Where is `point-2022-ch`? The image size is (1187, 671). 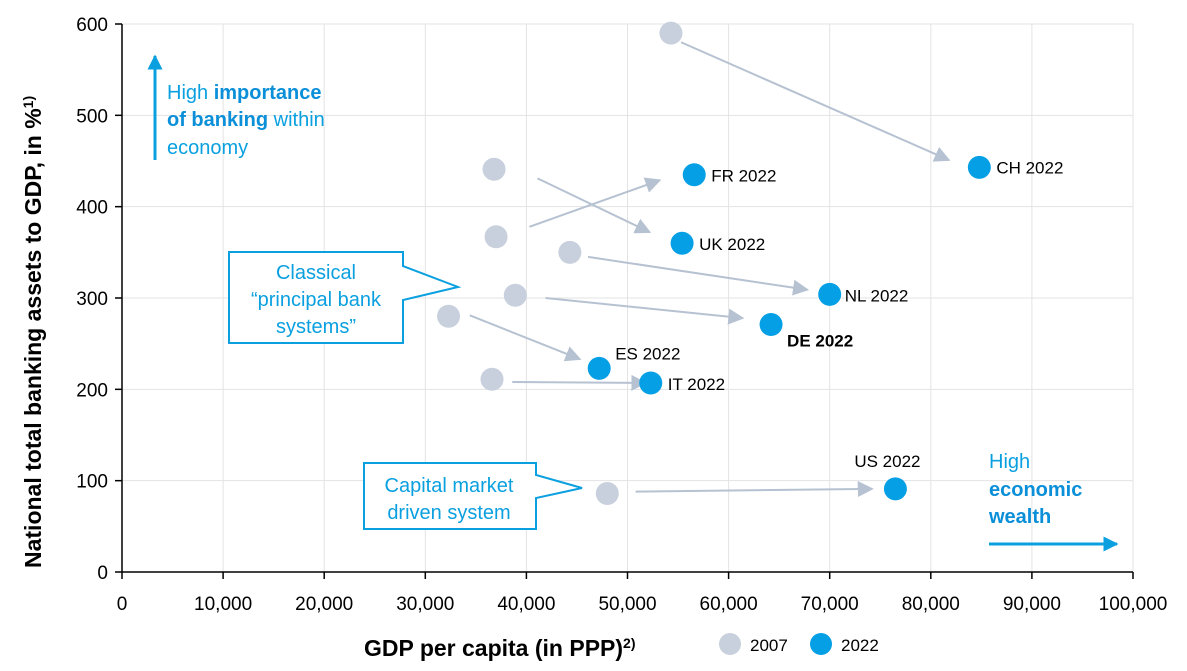 point-2022-ch is located at coordinates (979, 167).